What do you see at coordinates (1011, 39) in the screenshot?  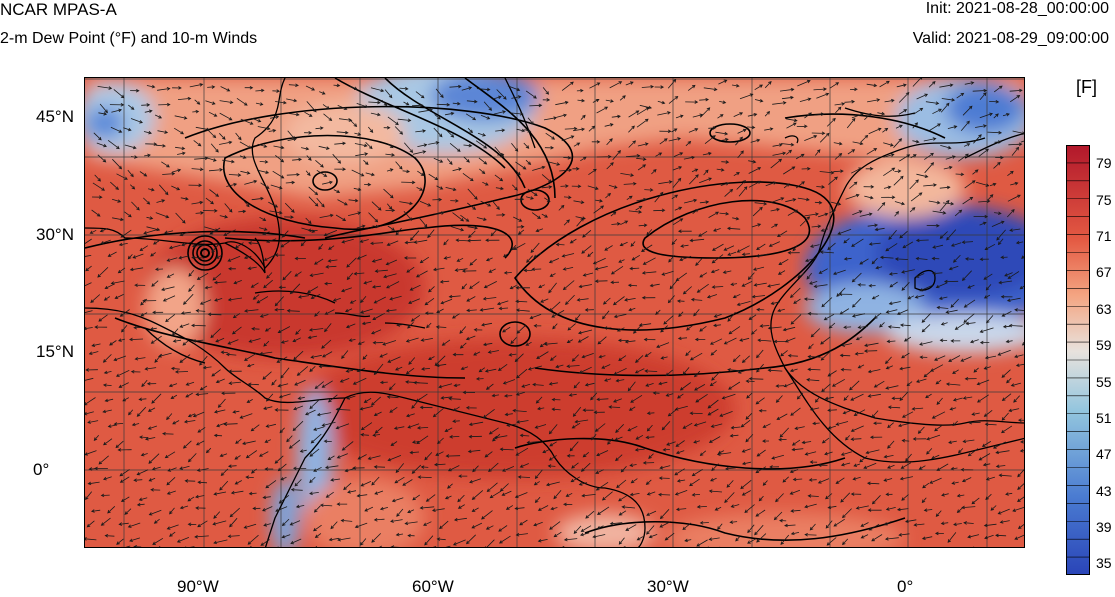 I see `valid-time: Valid: 2021-08-29_09:00:00` at bounding box center [1011, 39].